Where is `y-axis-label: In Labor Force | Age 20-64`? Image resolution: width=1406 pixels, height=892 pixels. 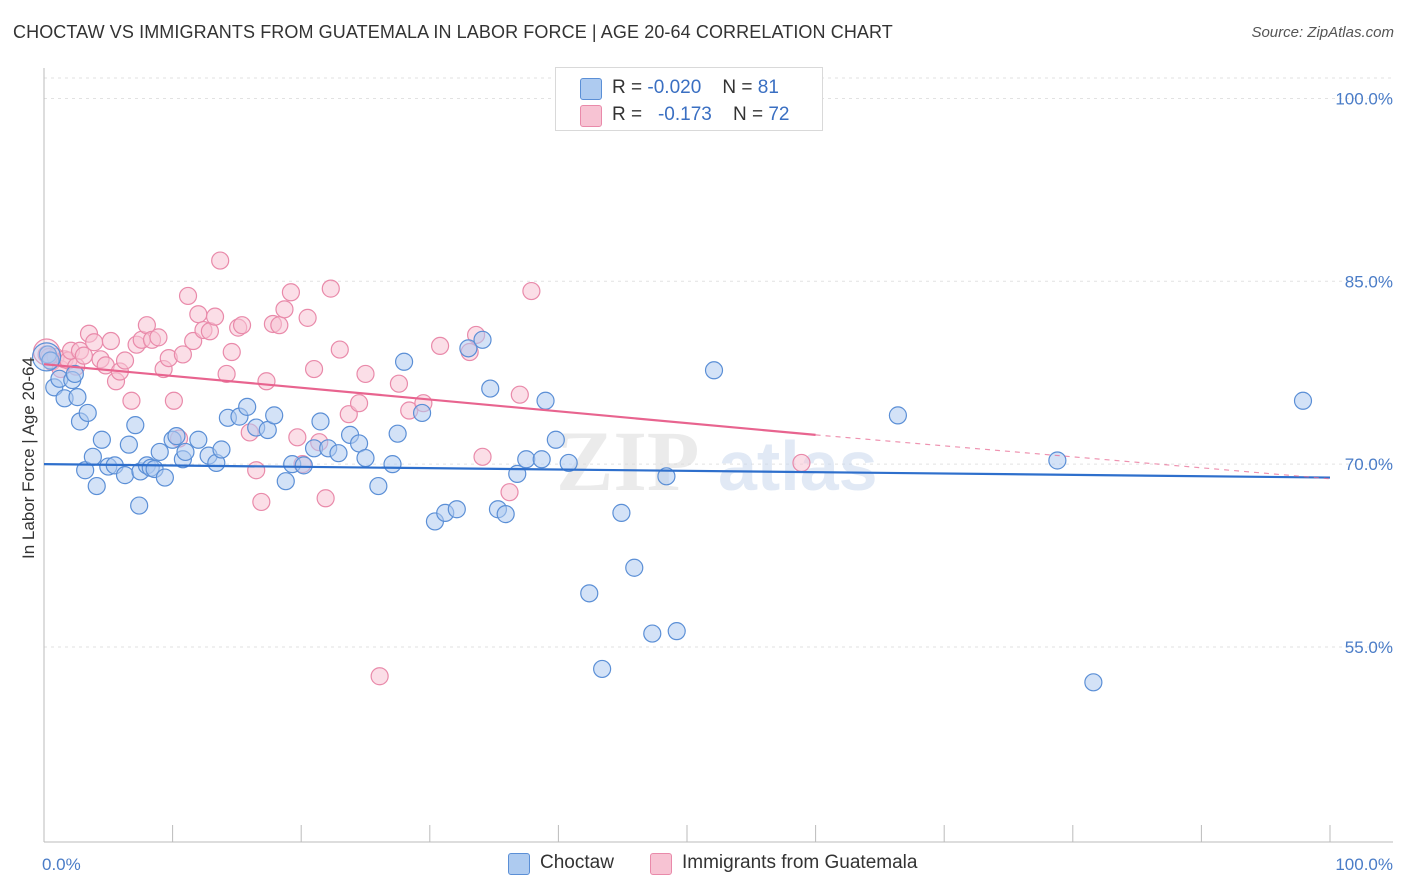
y-axis-label: In Labor Force | Age 20-64 is located at coordinates (28, 458).